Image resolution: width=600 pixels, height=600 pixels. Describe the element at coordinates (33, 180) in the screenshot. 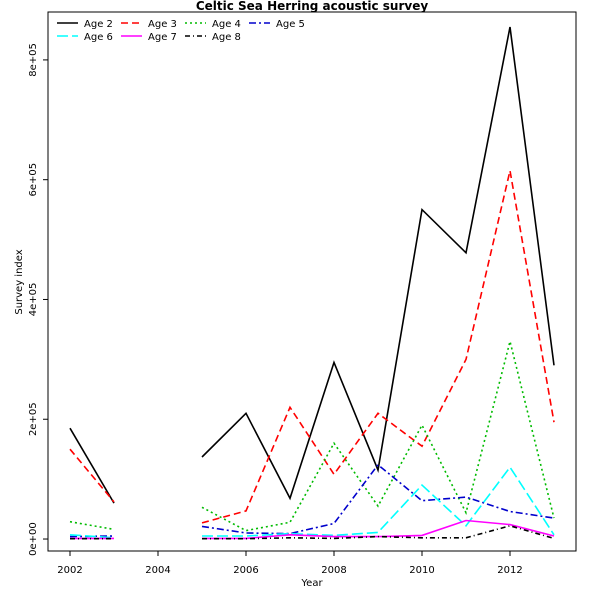

I see `y-tick-label: 6e+05` at that location.